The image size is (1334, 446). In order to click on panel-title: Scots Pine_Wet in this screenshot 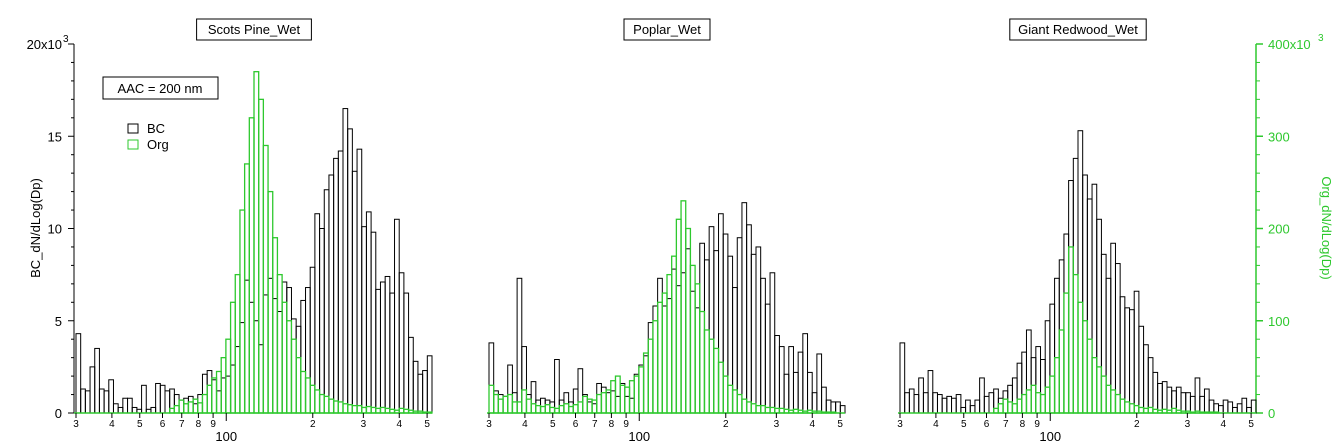, I will do `click(254, 29)`.